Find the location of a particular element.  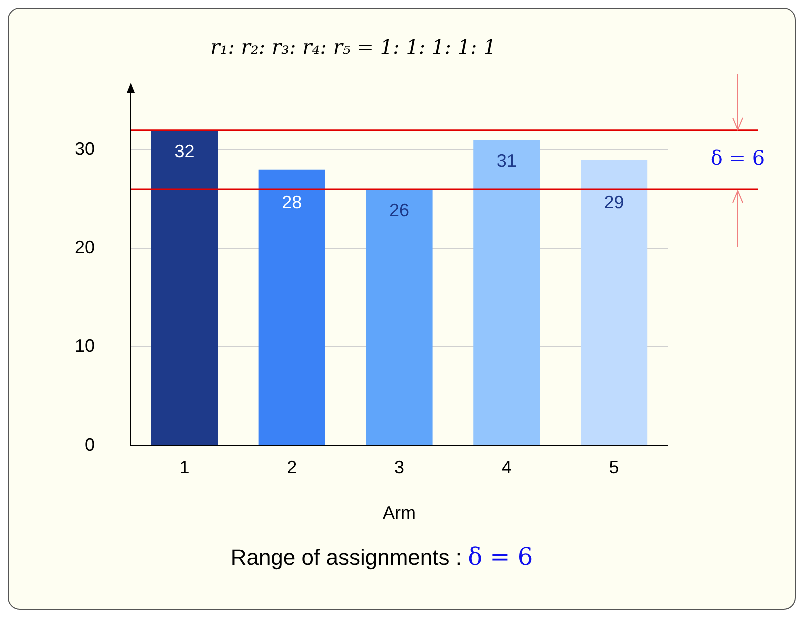

y-tick-label: 10 is located at coordinates (85, 346).